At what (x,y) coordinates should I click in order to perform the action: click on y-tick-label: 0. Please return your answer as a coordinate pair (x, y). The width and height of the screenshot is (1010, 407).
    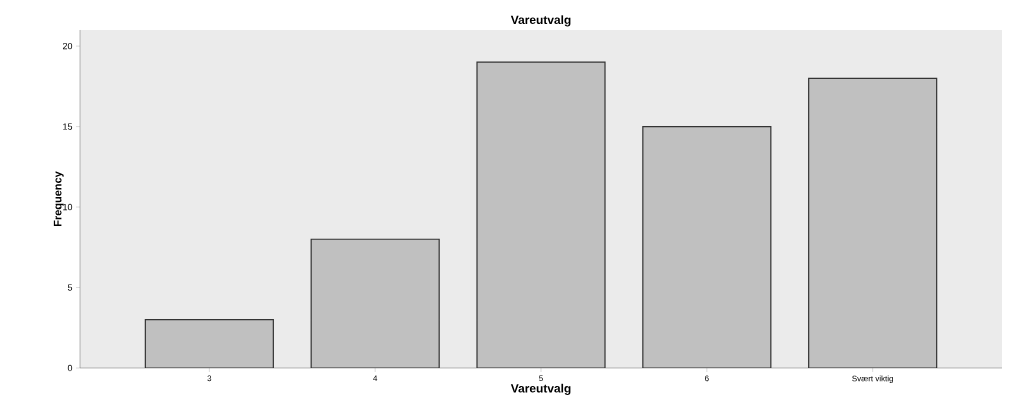
    Looking at the image, I should click on (70, 368).